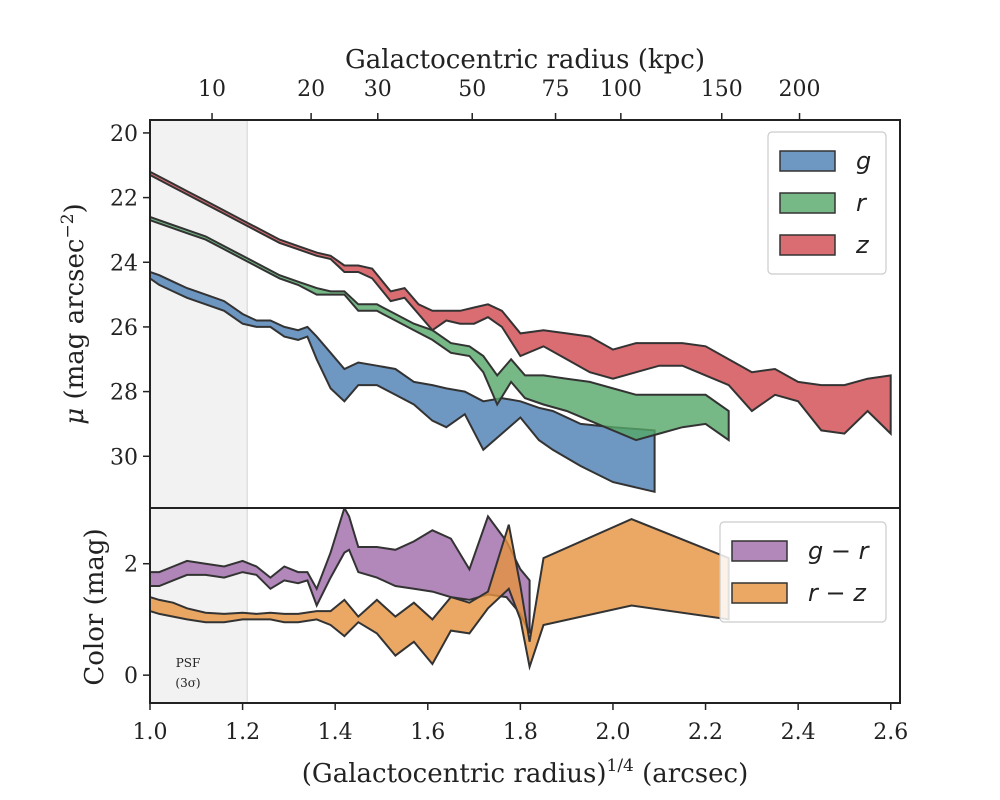  I want to click on y-tick-label: 30, so click(124, 457).